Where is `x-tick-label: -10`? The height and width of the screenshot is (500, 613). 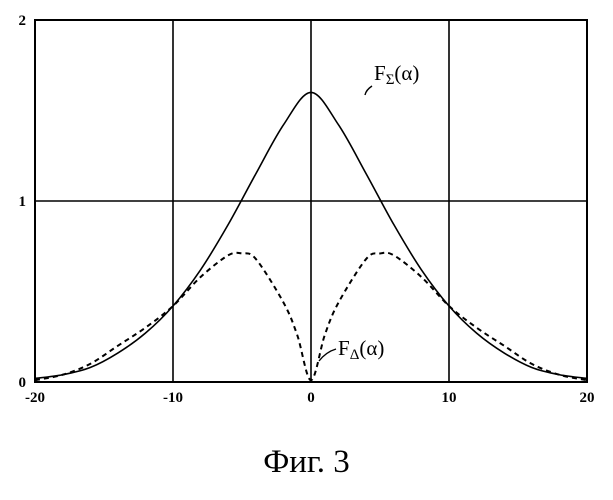
x-tick-label: -10 is located at coordinates (173, 398).